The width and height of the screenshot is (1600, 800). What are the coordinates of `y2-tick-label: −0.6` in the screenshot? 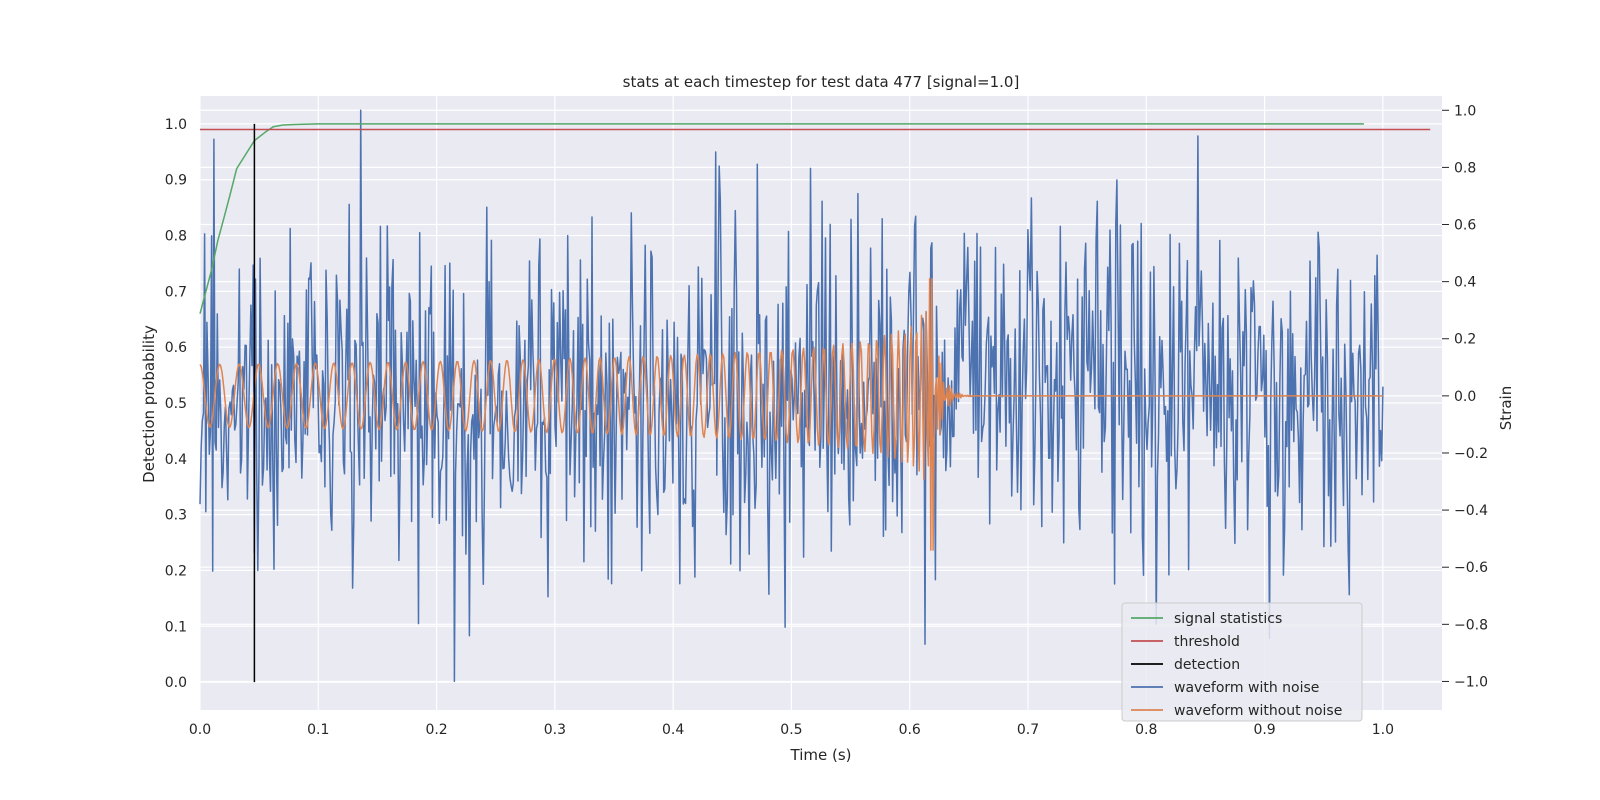 It's located at (1471, 568).